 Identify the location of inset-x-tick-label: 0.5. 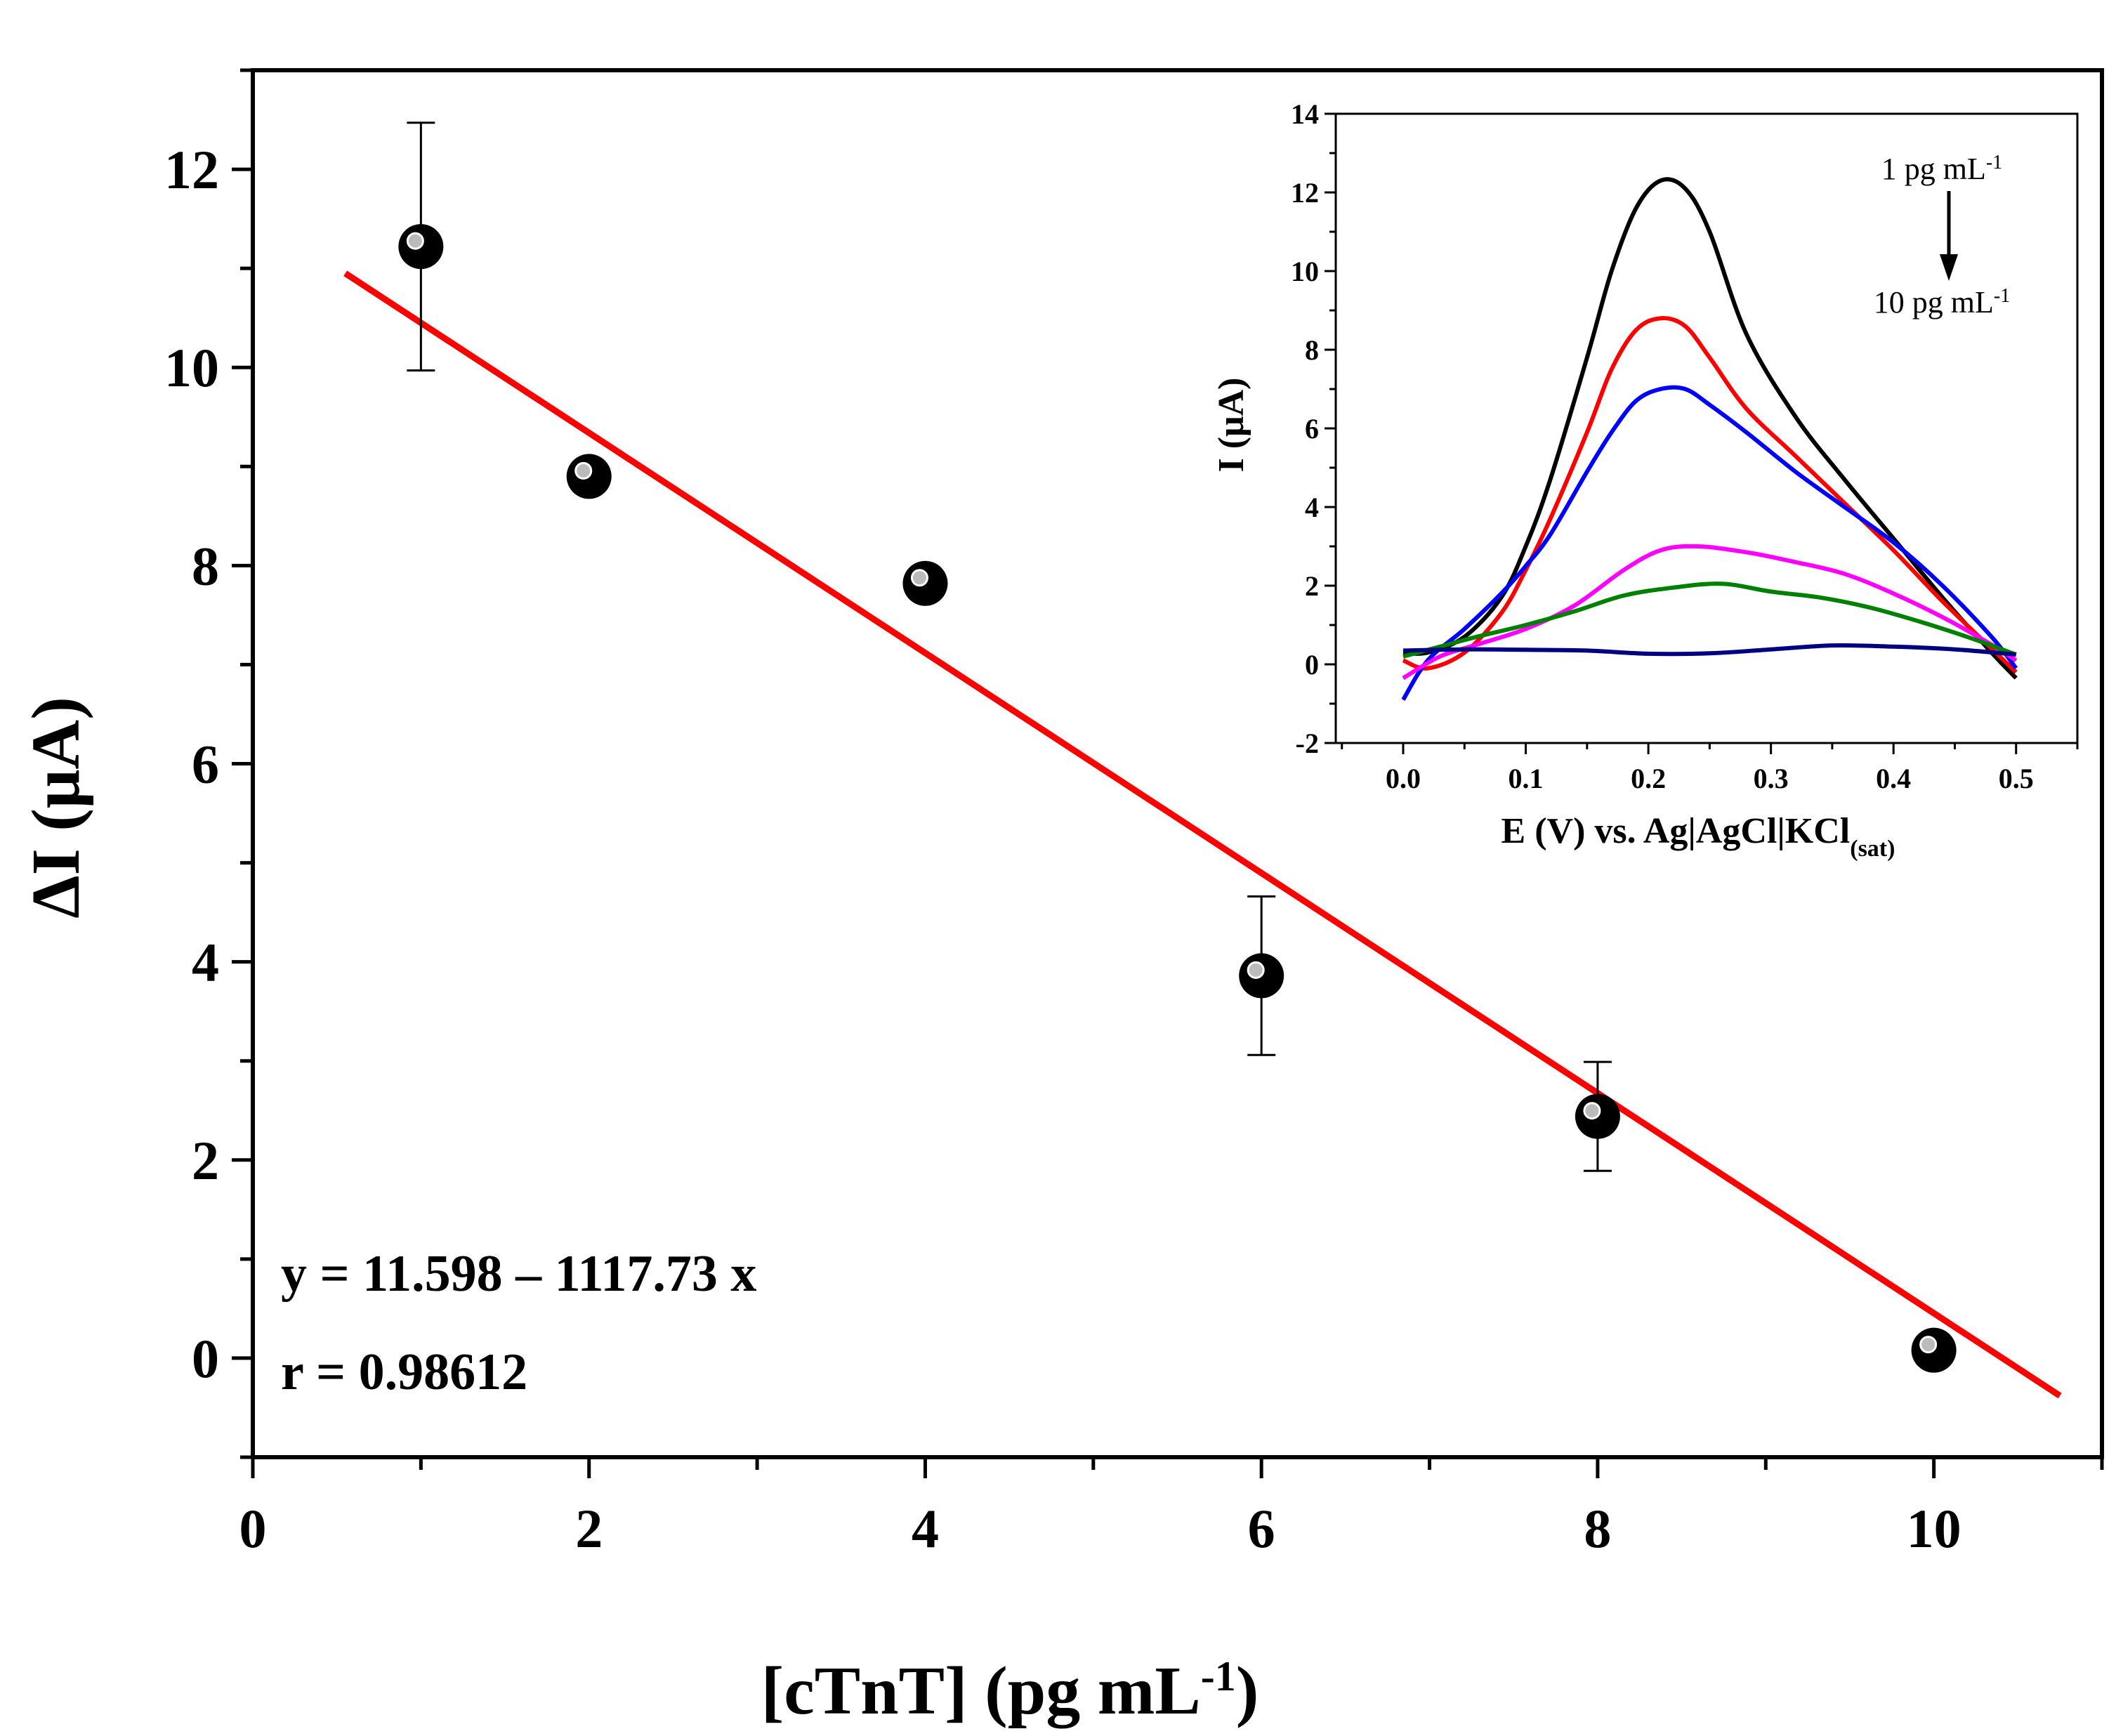
(2017, 778).